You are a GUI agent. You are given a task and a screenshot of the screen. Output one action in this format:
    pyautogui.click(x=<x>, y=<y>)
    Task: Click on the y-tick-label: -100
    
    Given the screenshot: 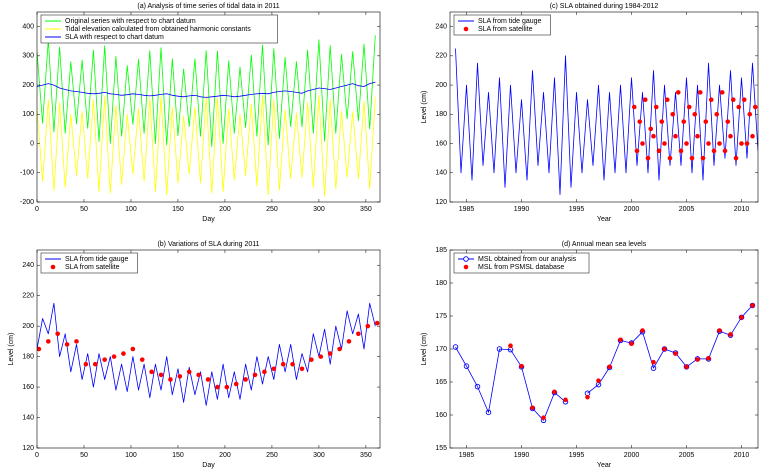 What is the action you would take?
    pyautogui.click(x=27, y=173)
    